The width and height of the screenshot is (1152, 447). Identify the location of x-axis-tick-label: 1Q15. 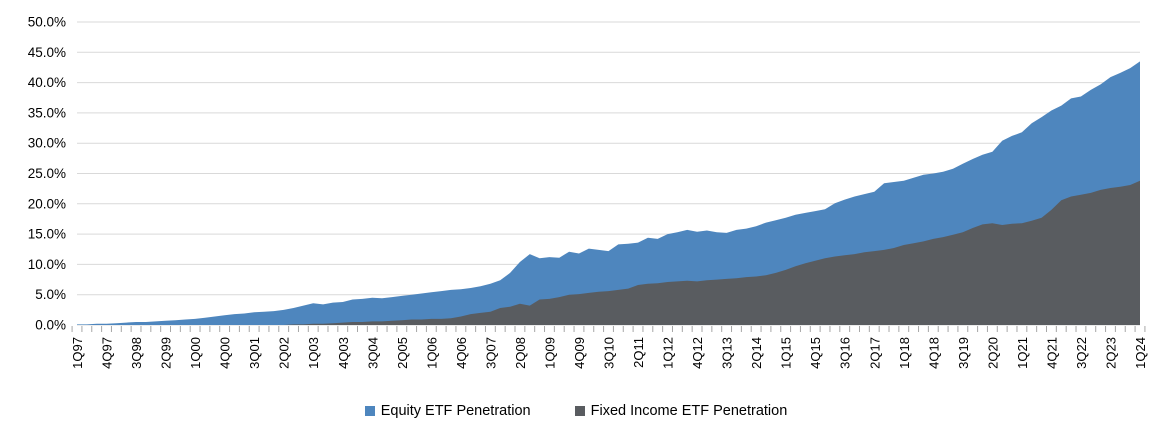
(786, 353).